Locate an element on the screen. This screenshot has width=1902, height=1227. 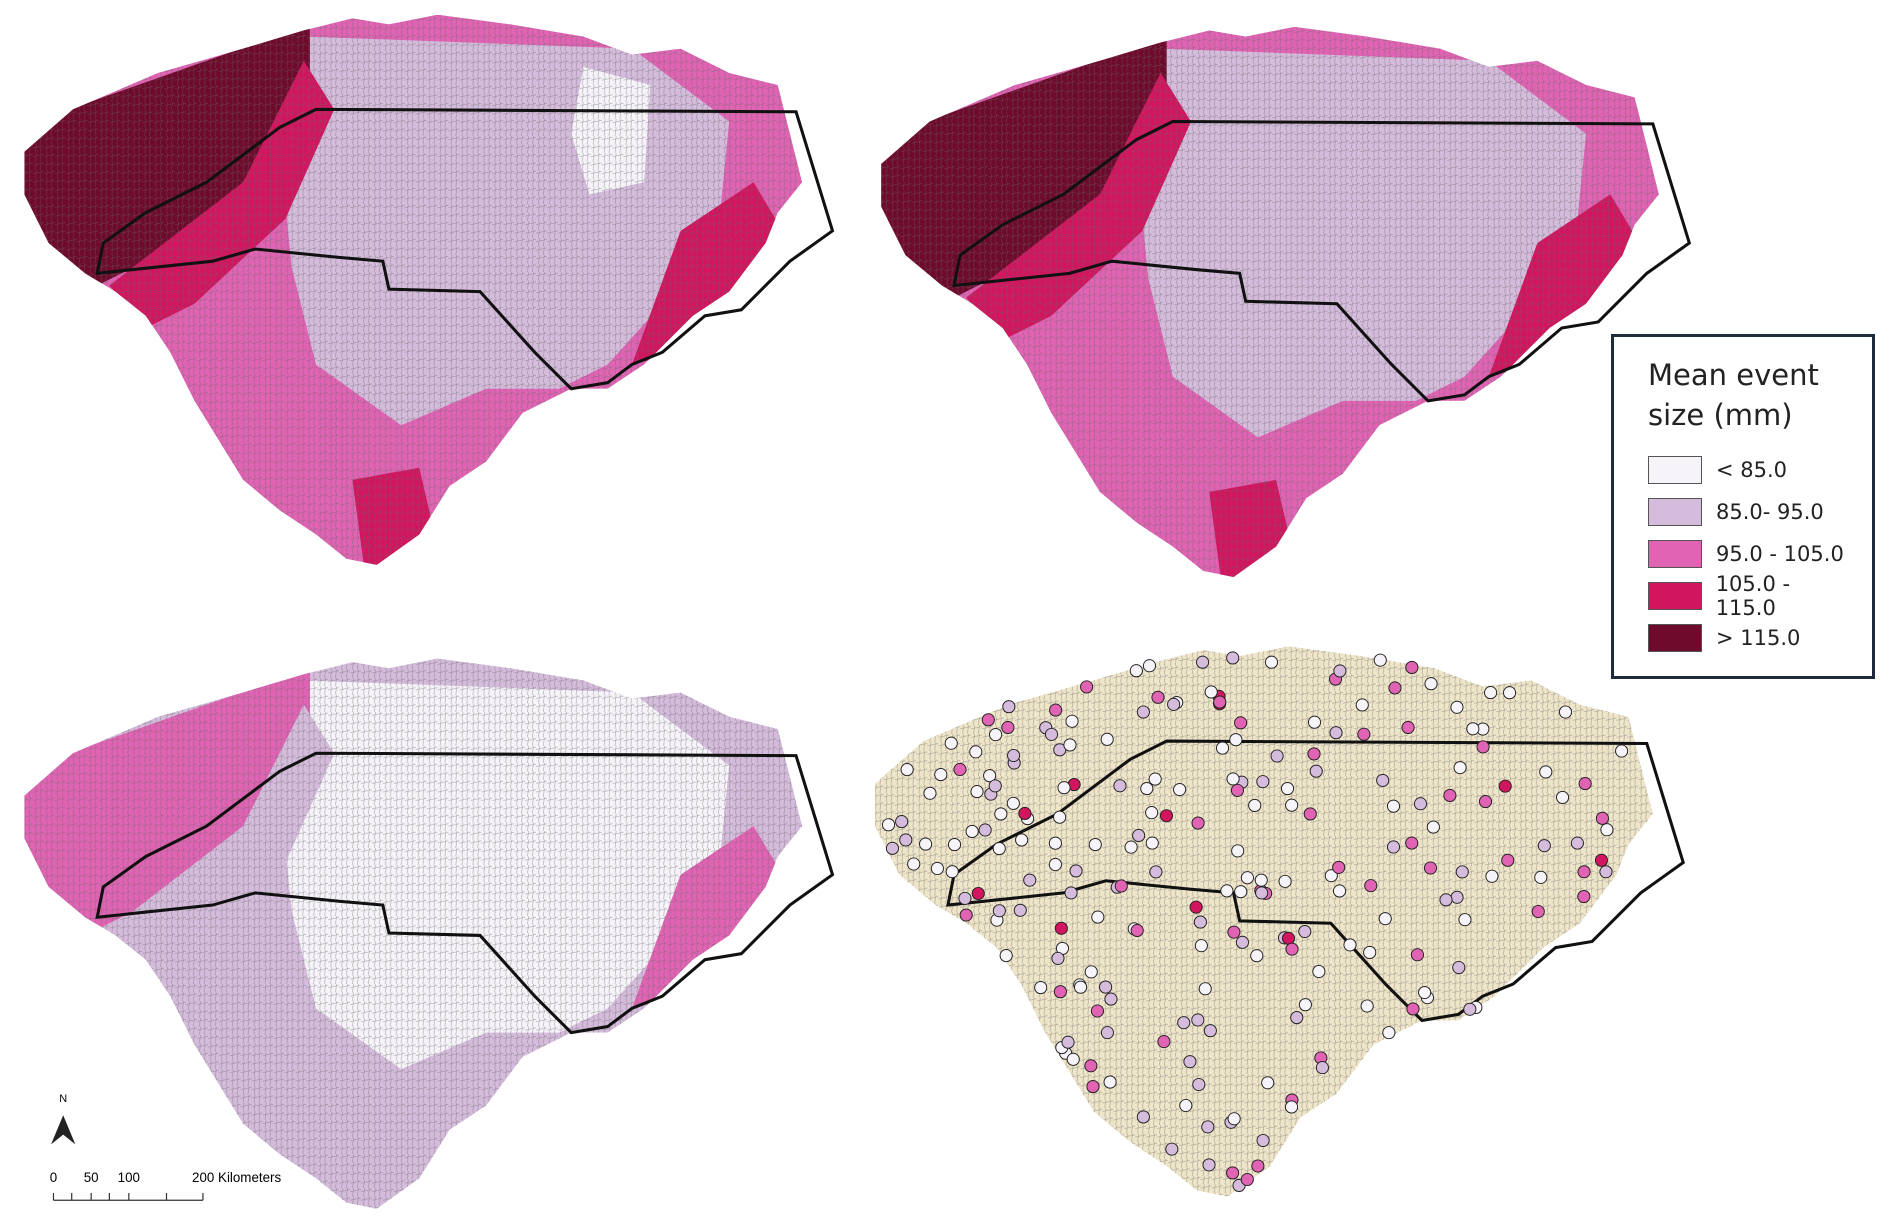
scale-label: 200 Kilometers is located at coordinates (236, 1177).